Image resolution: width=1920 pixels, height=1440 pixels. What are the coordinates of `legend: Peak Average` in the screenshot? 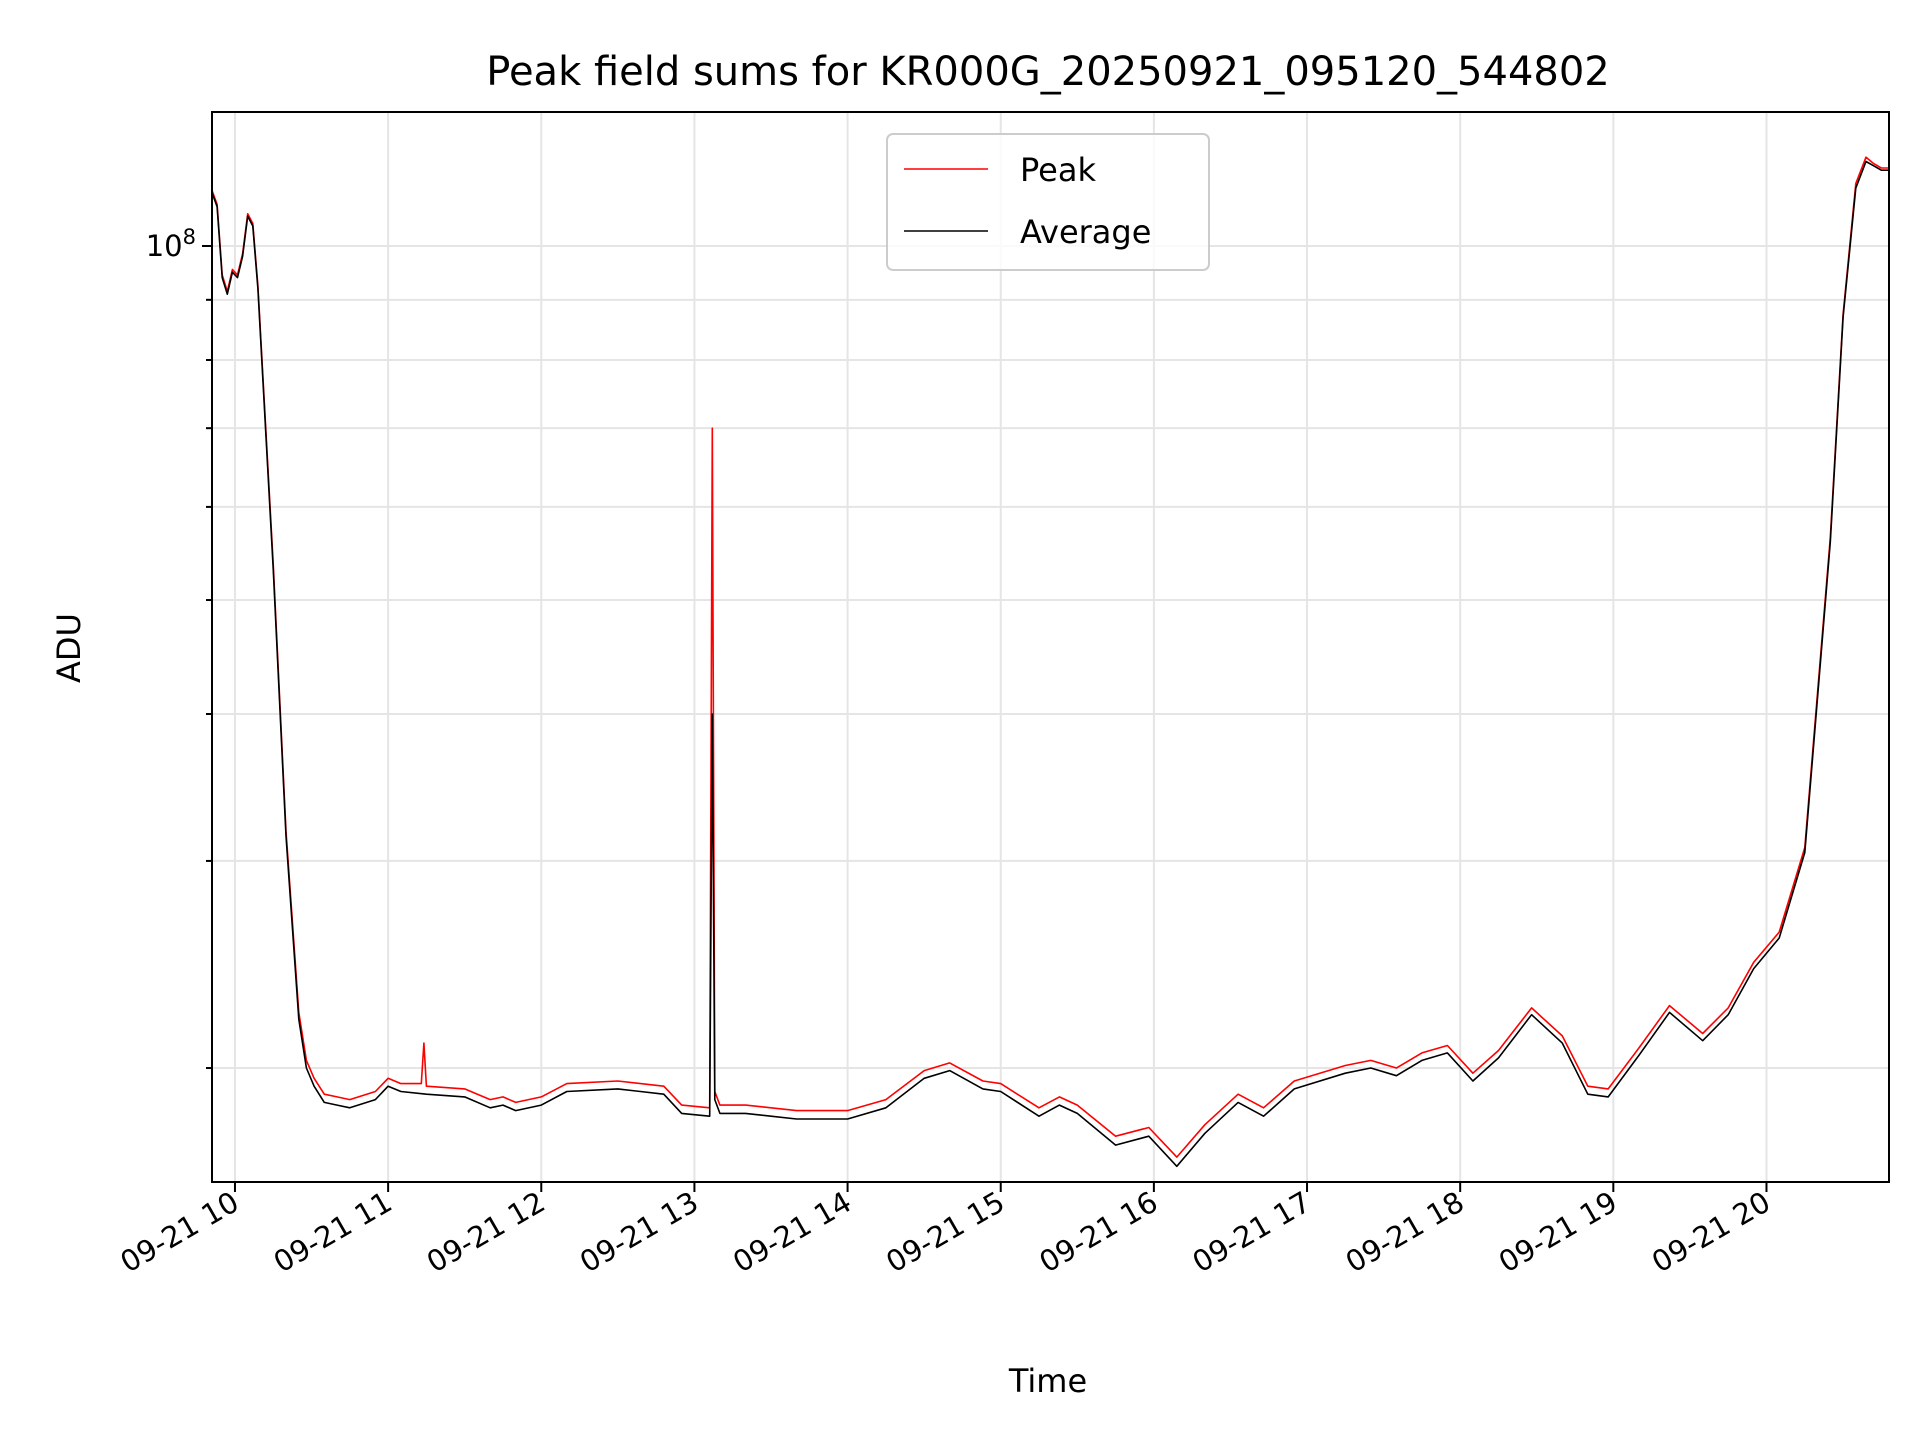 It's located at (1048, 202).